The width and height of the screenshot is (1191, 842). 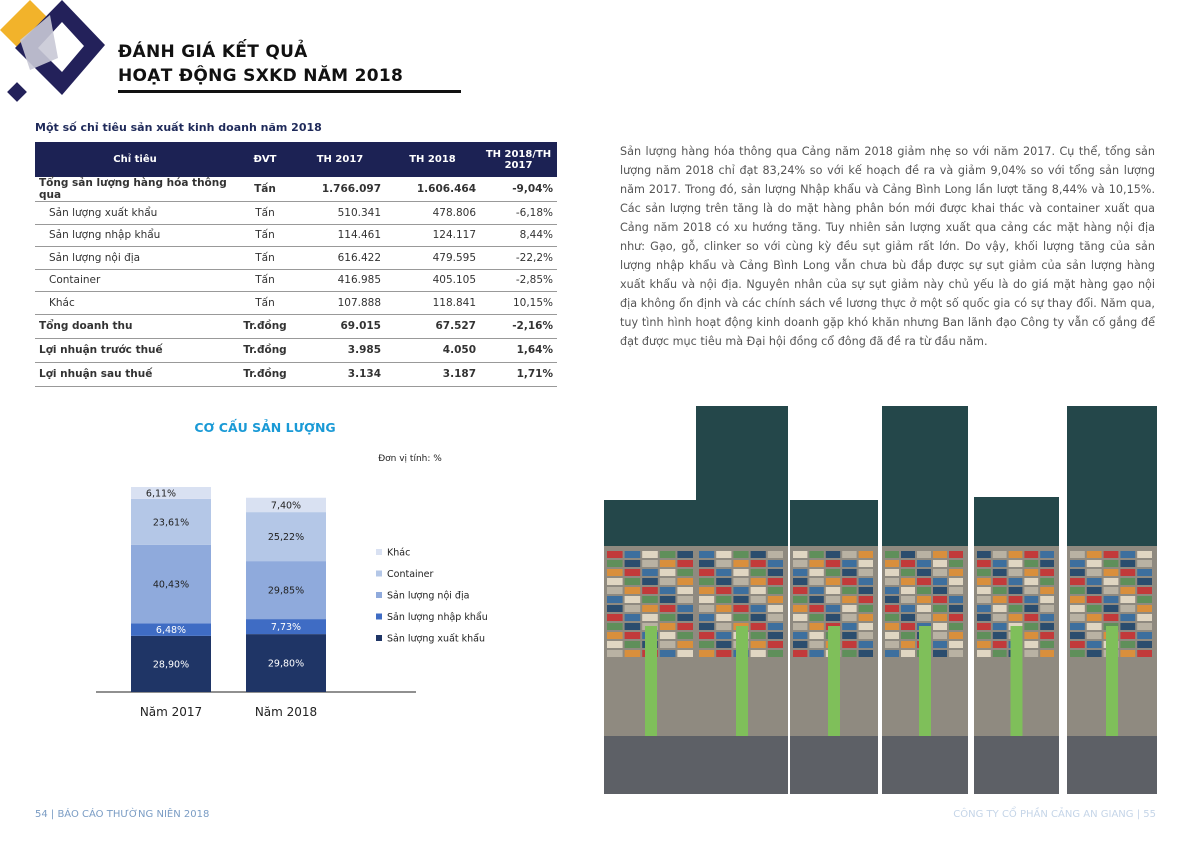 What do you see at coordinates (410, 459) in the screenshot?
I see `chart-unit: Đơn vị tính: %` at bounding box center [410, 459].